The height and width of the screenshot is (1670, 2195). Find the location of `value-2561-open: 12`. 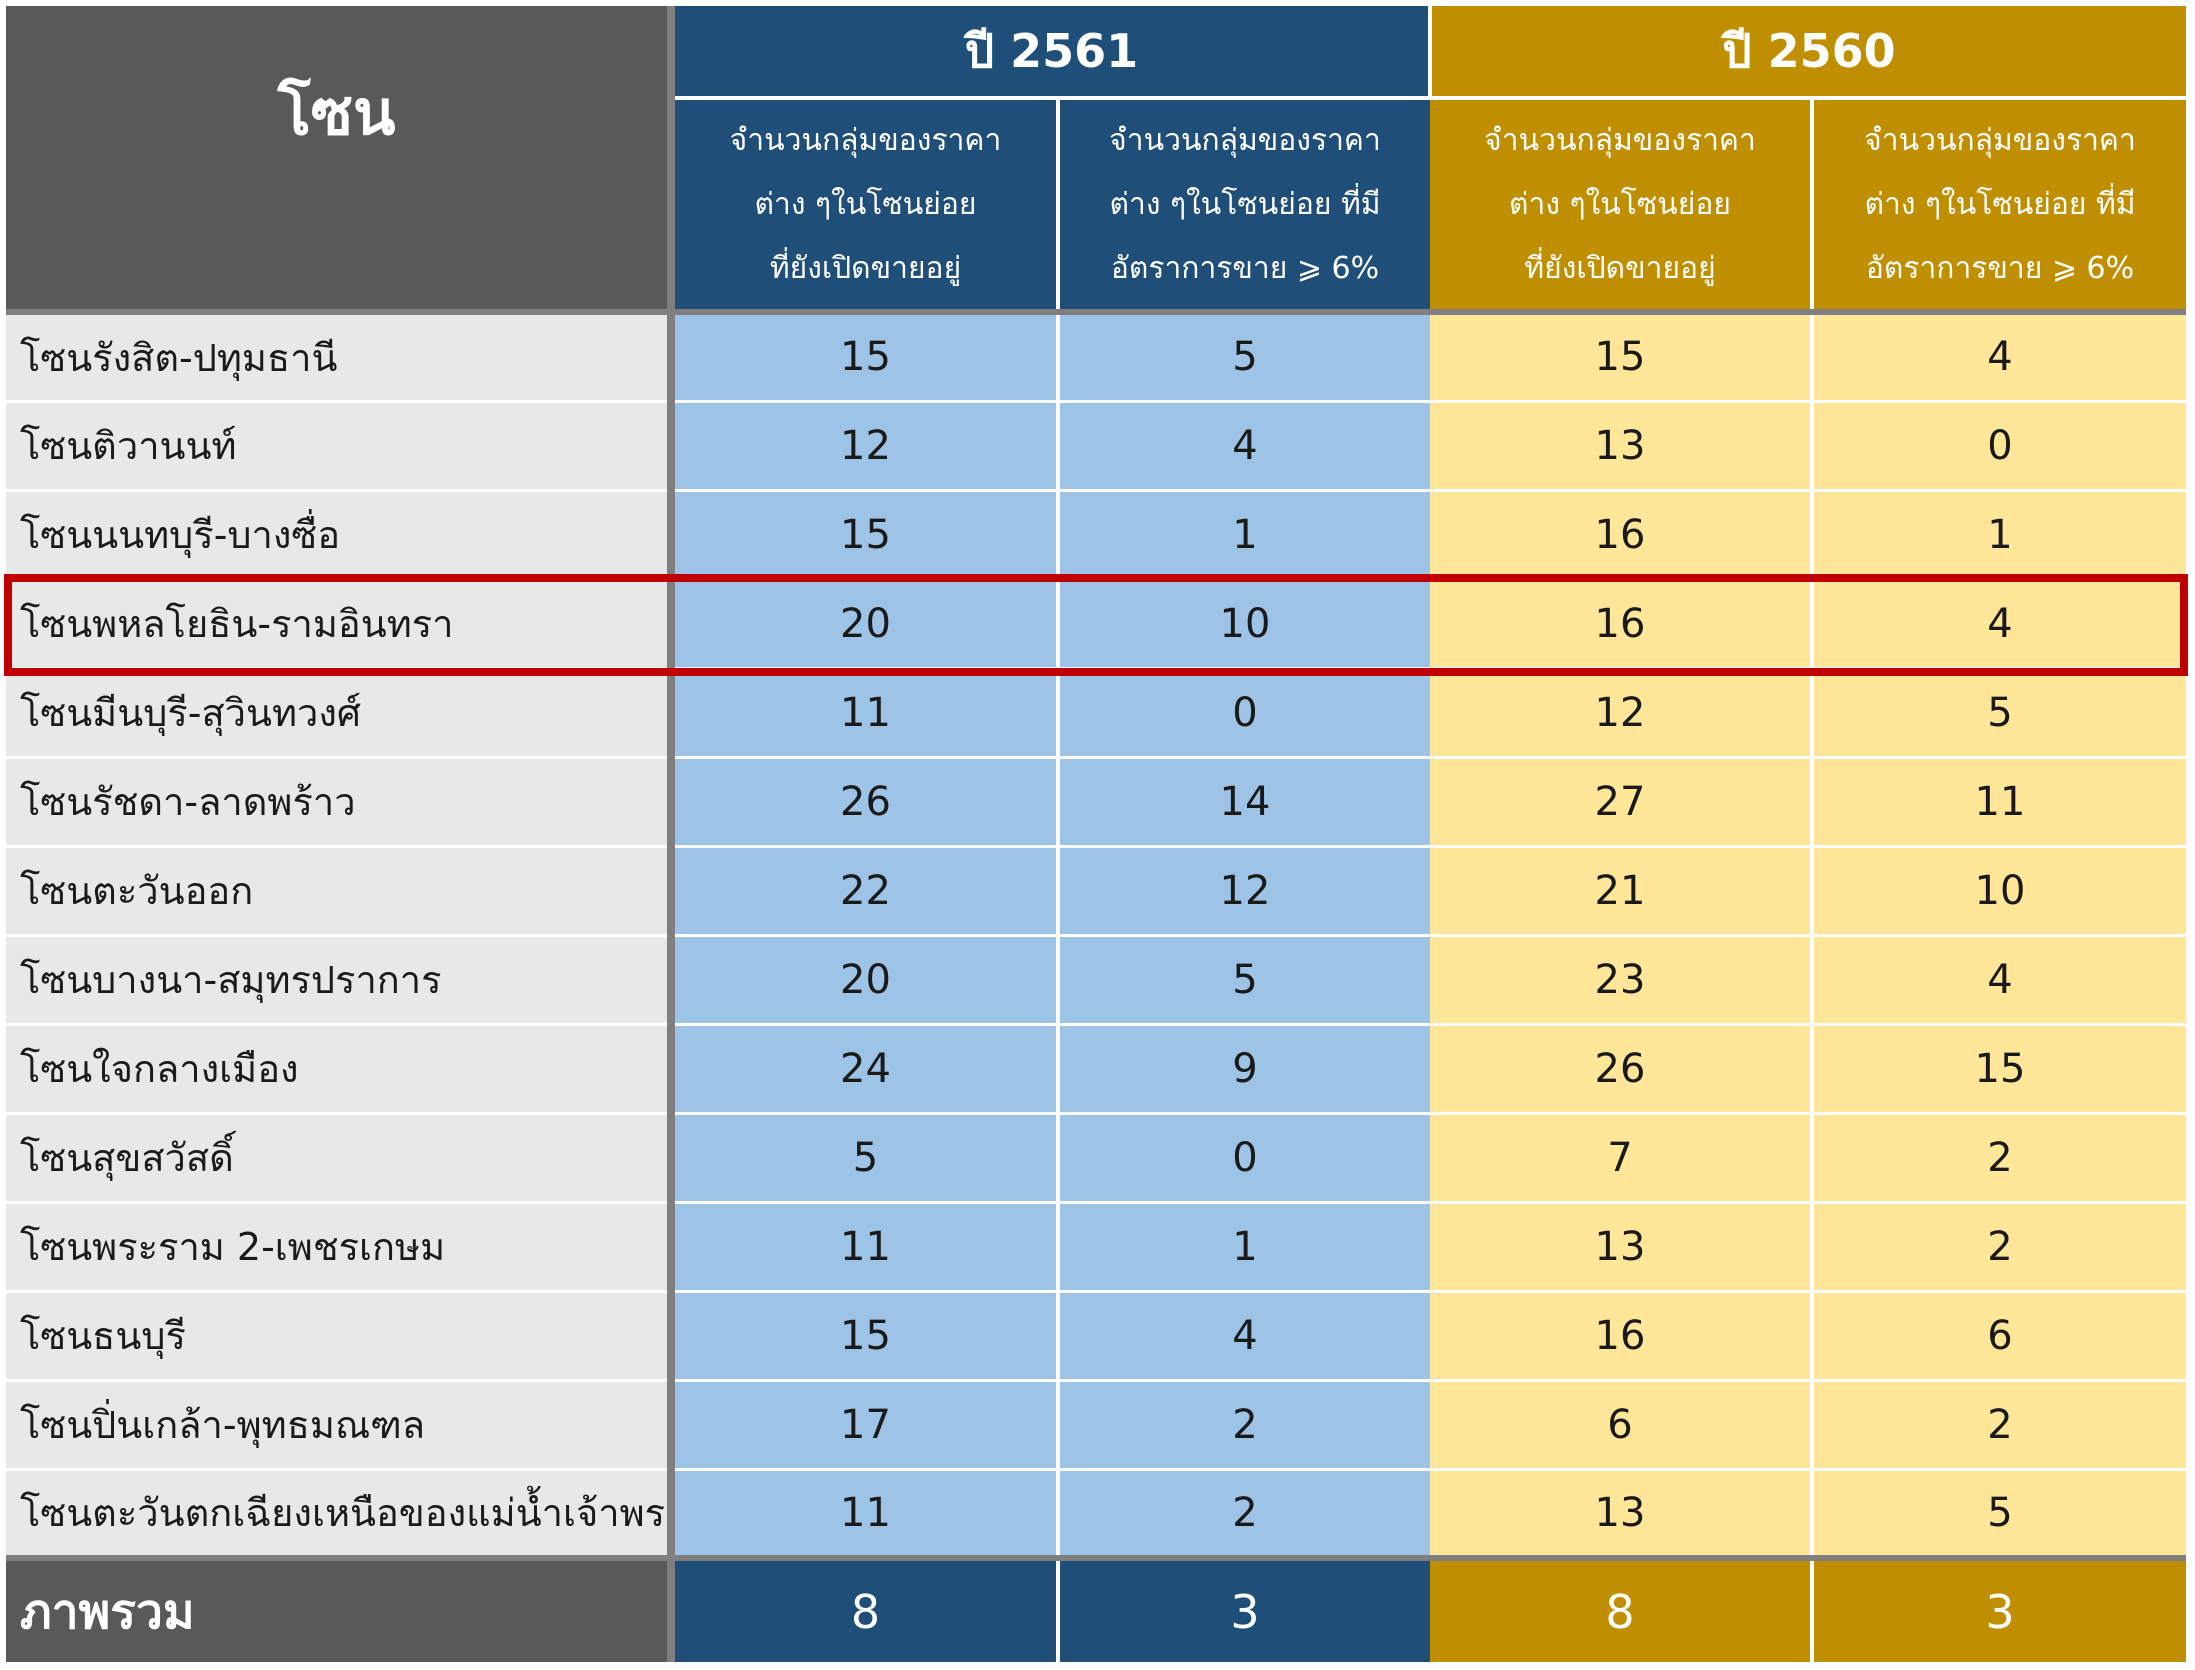

value-2561-open: 12 is located at coordinates (865, 446).